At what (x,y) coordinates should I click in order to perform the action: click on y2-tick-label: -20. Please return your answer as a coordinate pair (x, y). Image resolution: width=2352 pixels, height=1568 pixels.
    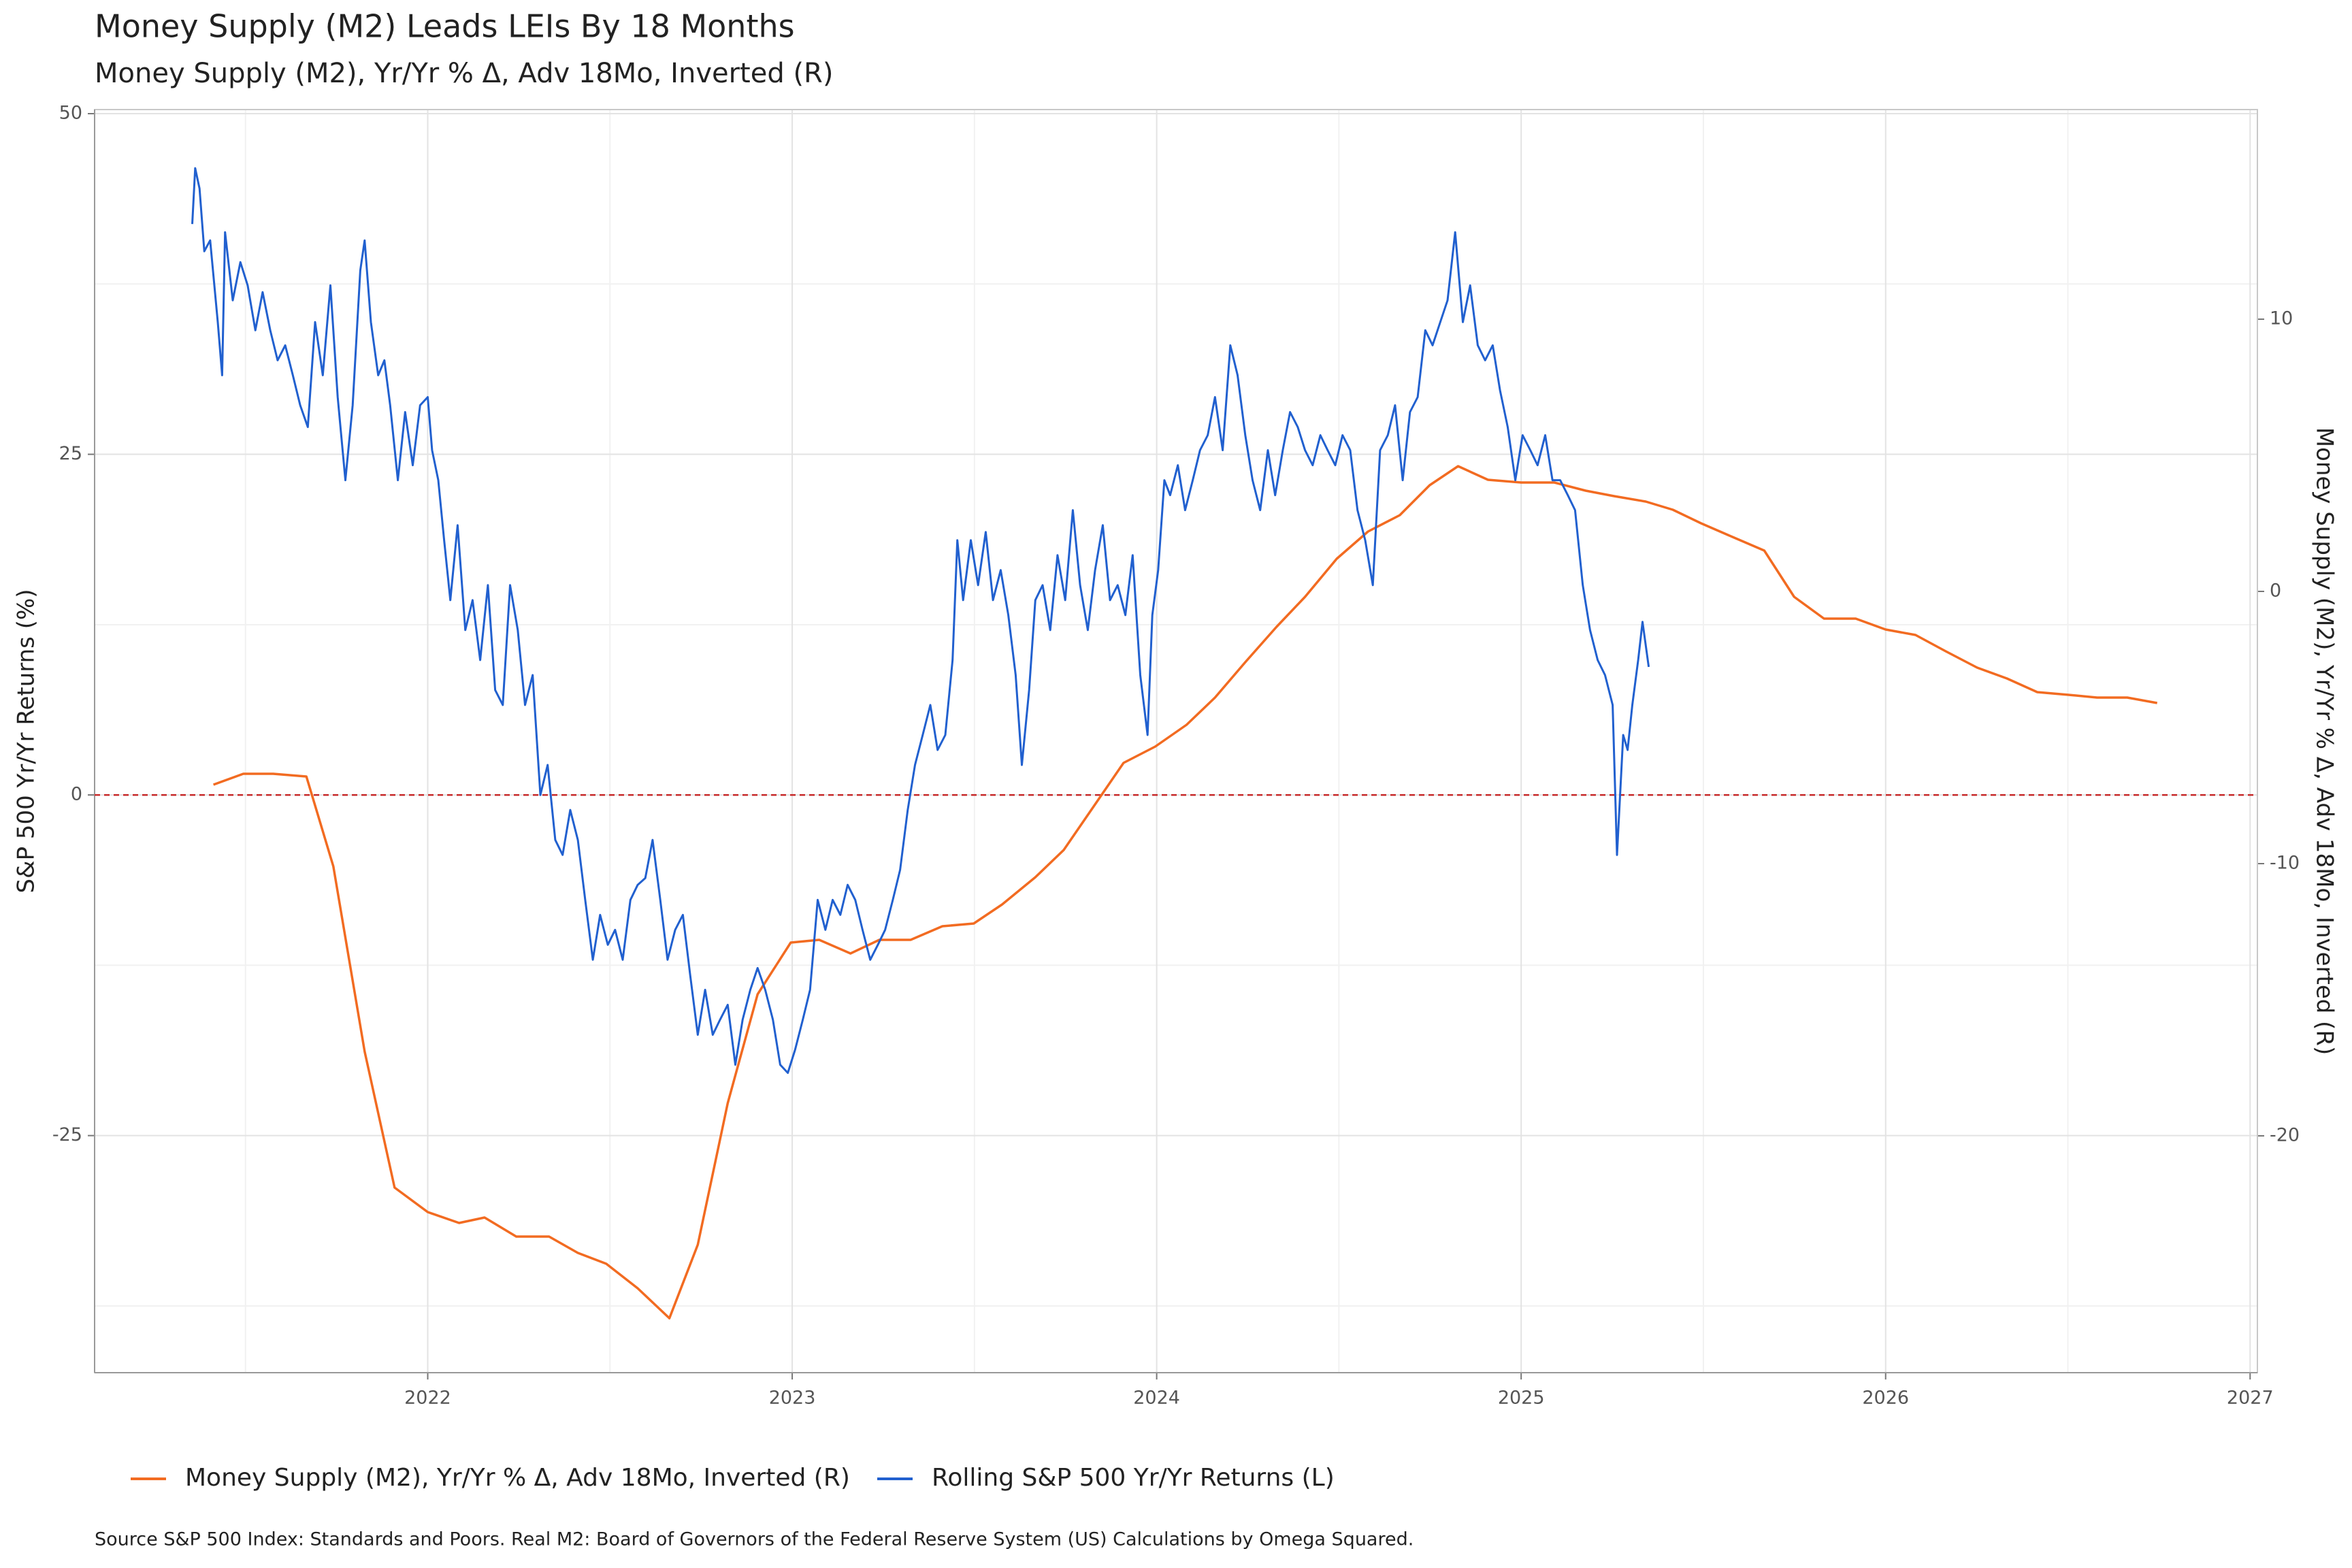
    Looking at the image, I should click on (2285, 1136).